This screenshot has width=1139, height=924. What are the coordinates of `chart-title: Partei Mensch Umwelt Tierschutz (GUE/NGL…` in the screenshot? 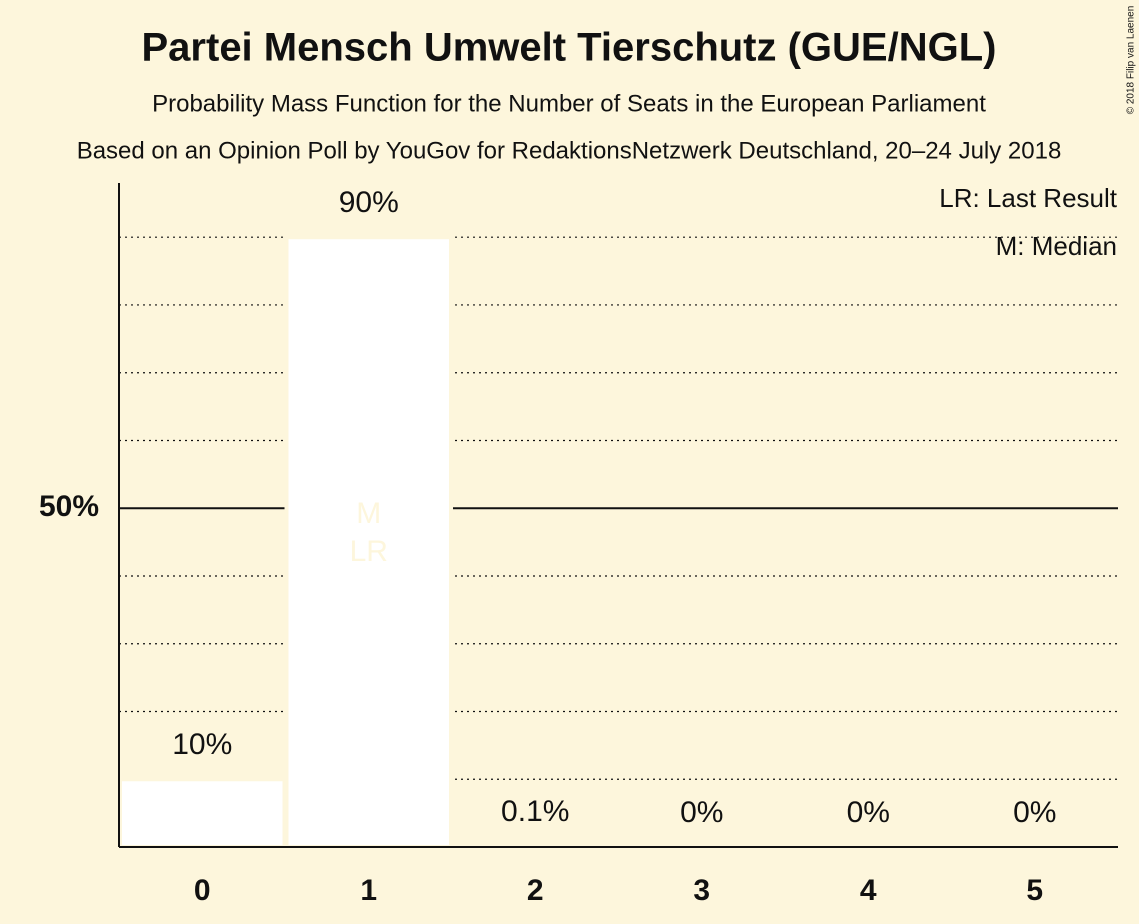 It's located at (569, 48).